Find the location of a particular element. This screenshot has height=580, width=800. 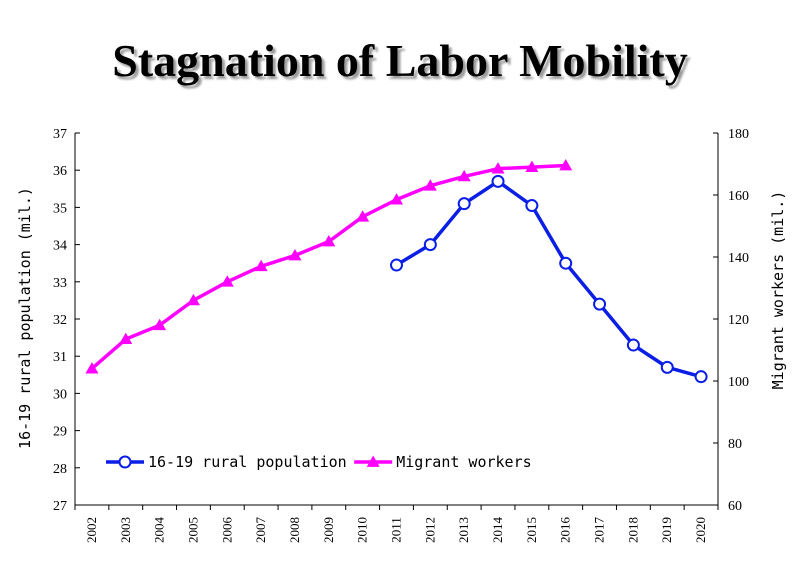

x-tick-label: 2020 is located at coordinates (700, 530).